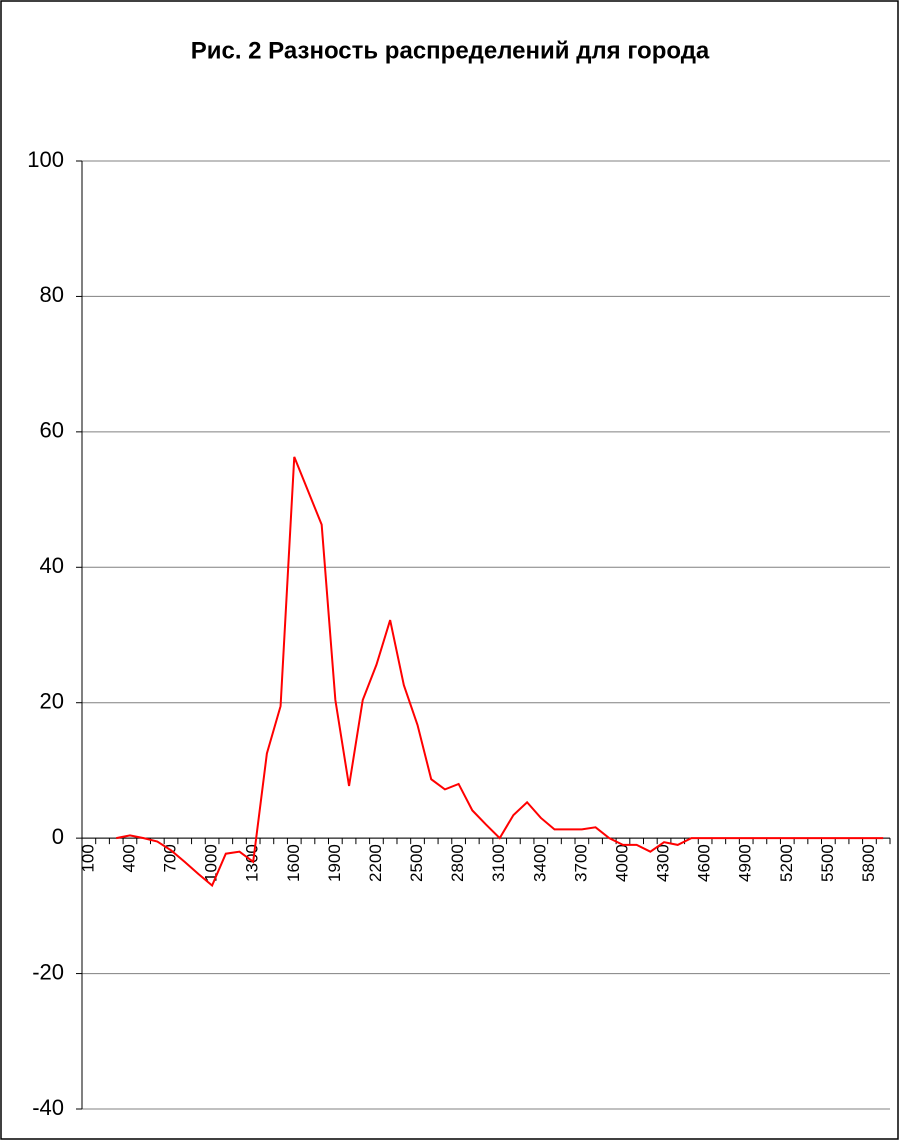 This screenshot has height=1141, width=900. What do you see at coordinates (87, 858) in the screenshot?
I see `x-tick-label: 100` at bounding box center [87, 858].